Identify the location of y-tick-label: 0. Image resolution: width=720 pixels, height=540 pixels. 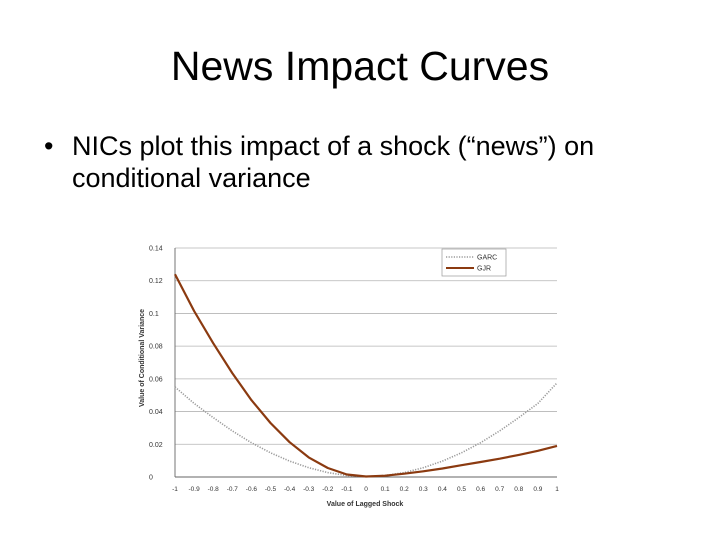
(151, 478).